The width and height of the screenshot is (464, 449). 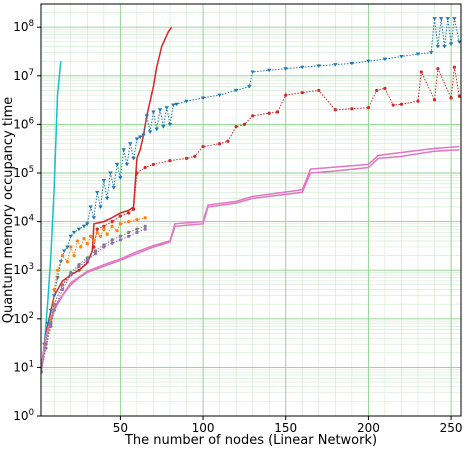 I want to click on x-axis: 50 100 150 200 250, so click(x=288, y=425).